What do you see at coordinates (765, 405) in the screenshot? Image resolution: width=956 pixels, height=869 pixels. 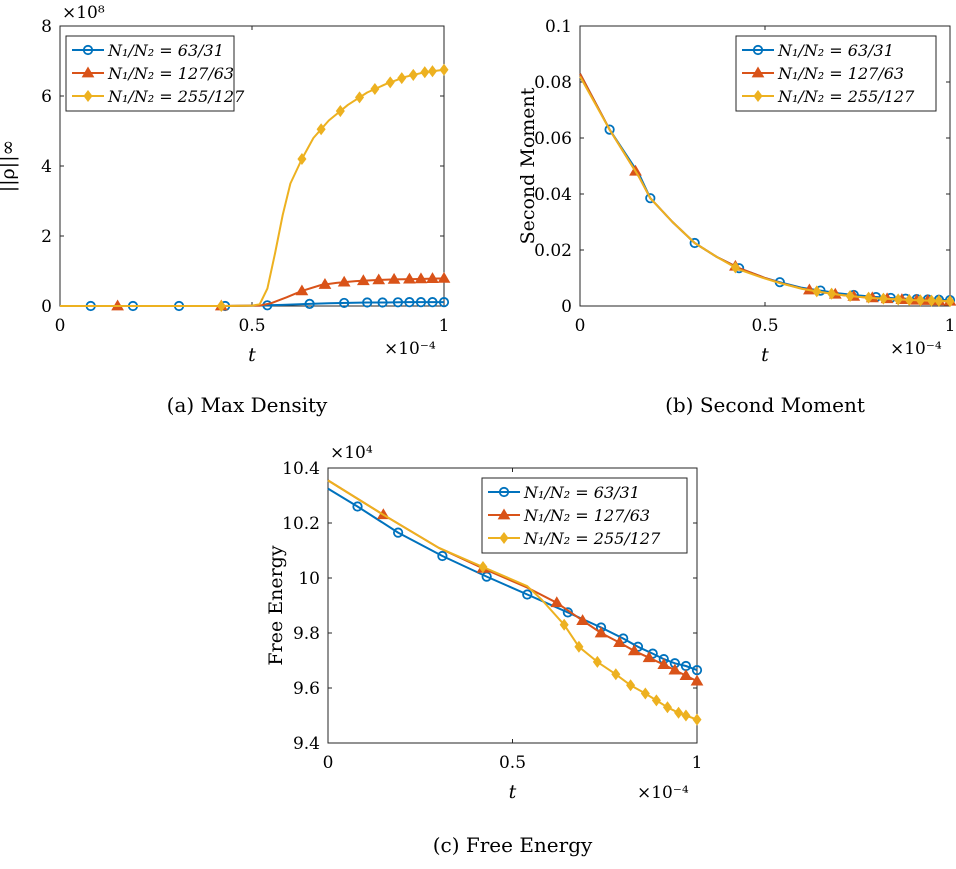 I see `panel-caption: (b) Second Moment` at bounding box center [765, 405].